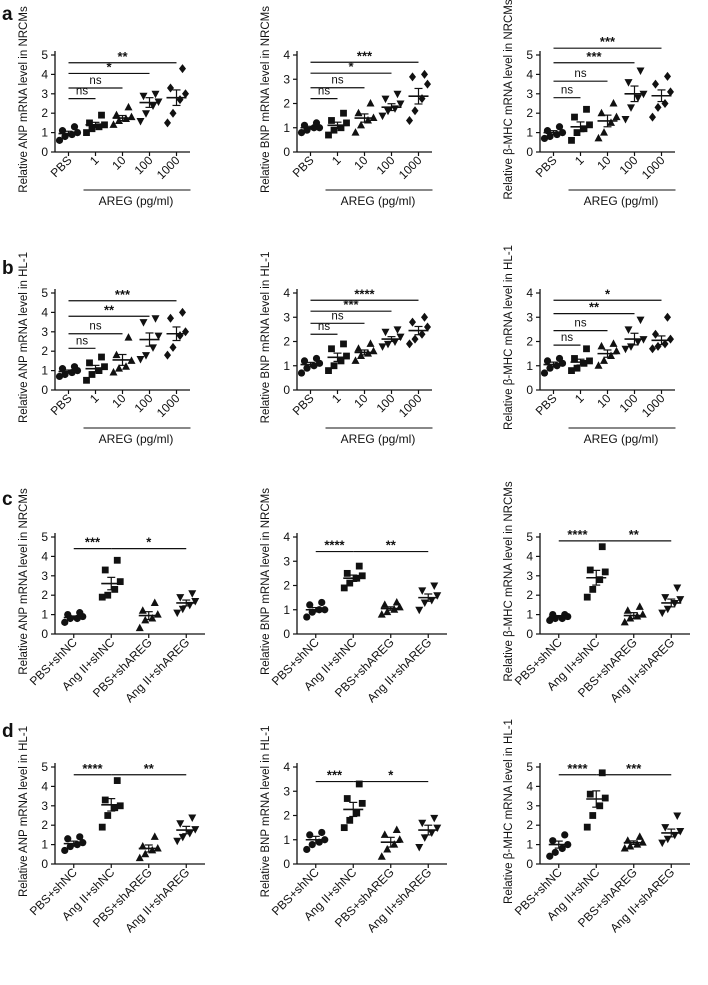 The image size is (708, 985). Describe the element at coordinates (642, 670) in the screenshot. I see `x-tick-label: Ang II+shAREG` at that location.